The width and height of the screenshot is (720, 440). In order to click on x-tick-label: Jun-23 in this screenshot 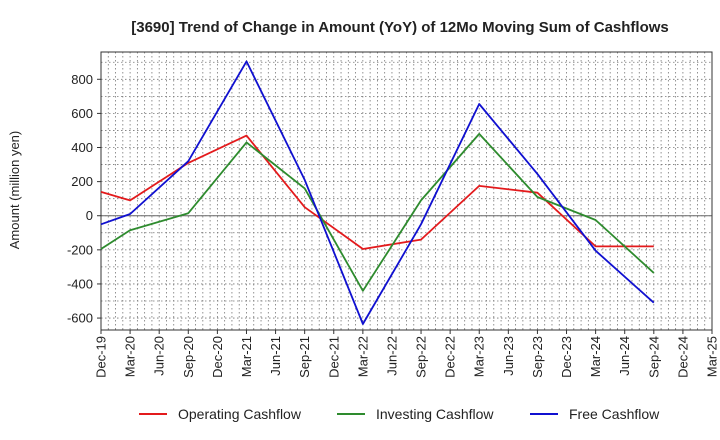, I will do `click(508, 356)`.